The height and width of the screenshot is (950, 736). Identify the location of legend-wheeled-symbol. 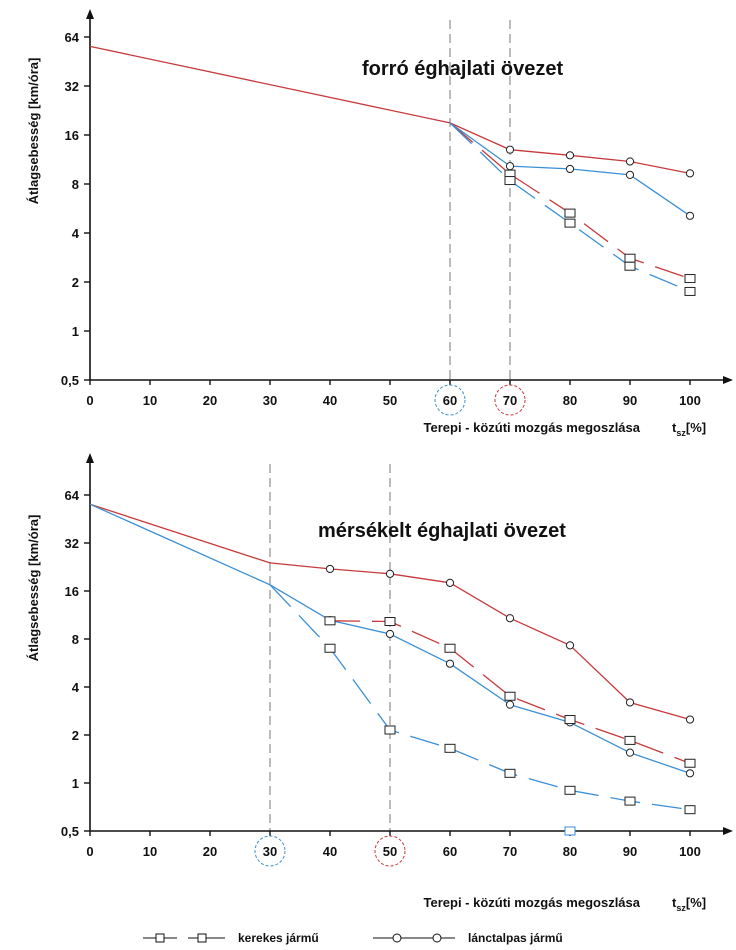
(184, 938).